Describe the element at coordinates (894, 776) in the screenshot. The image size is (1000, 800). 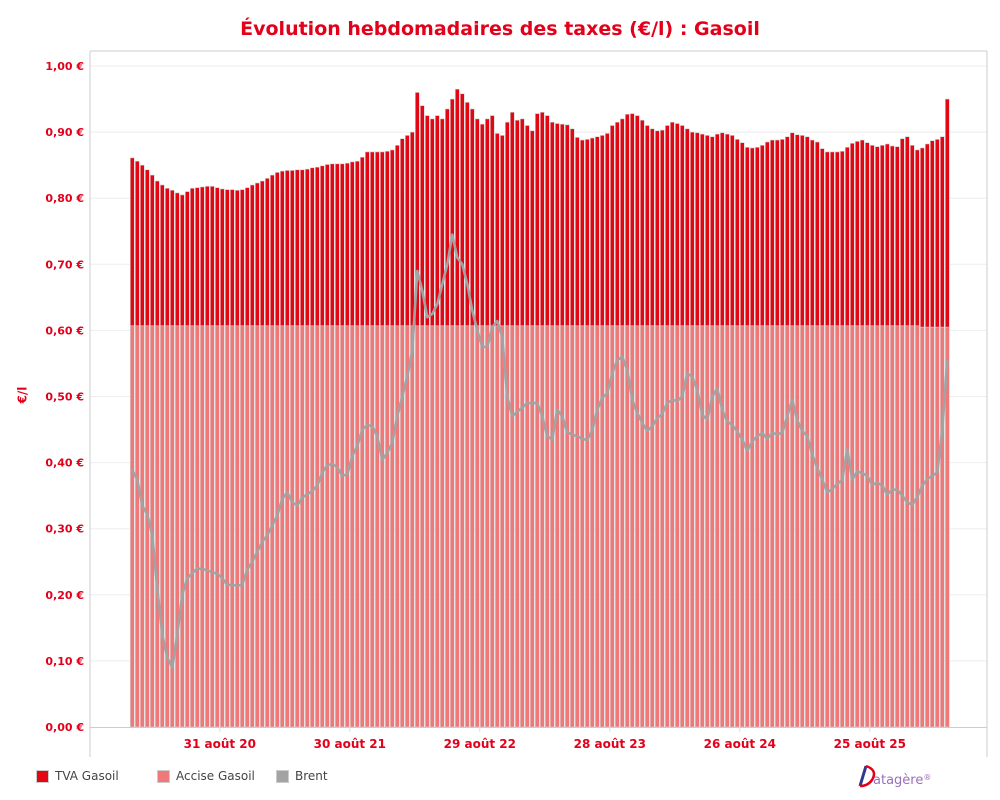
I see `datagere-logo: atagère®` at that location.